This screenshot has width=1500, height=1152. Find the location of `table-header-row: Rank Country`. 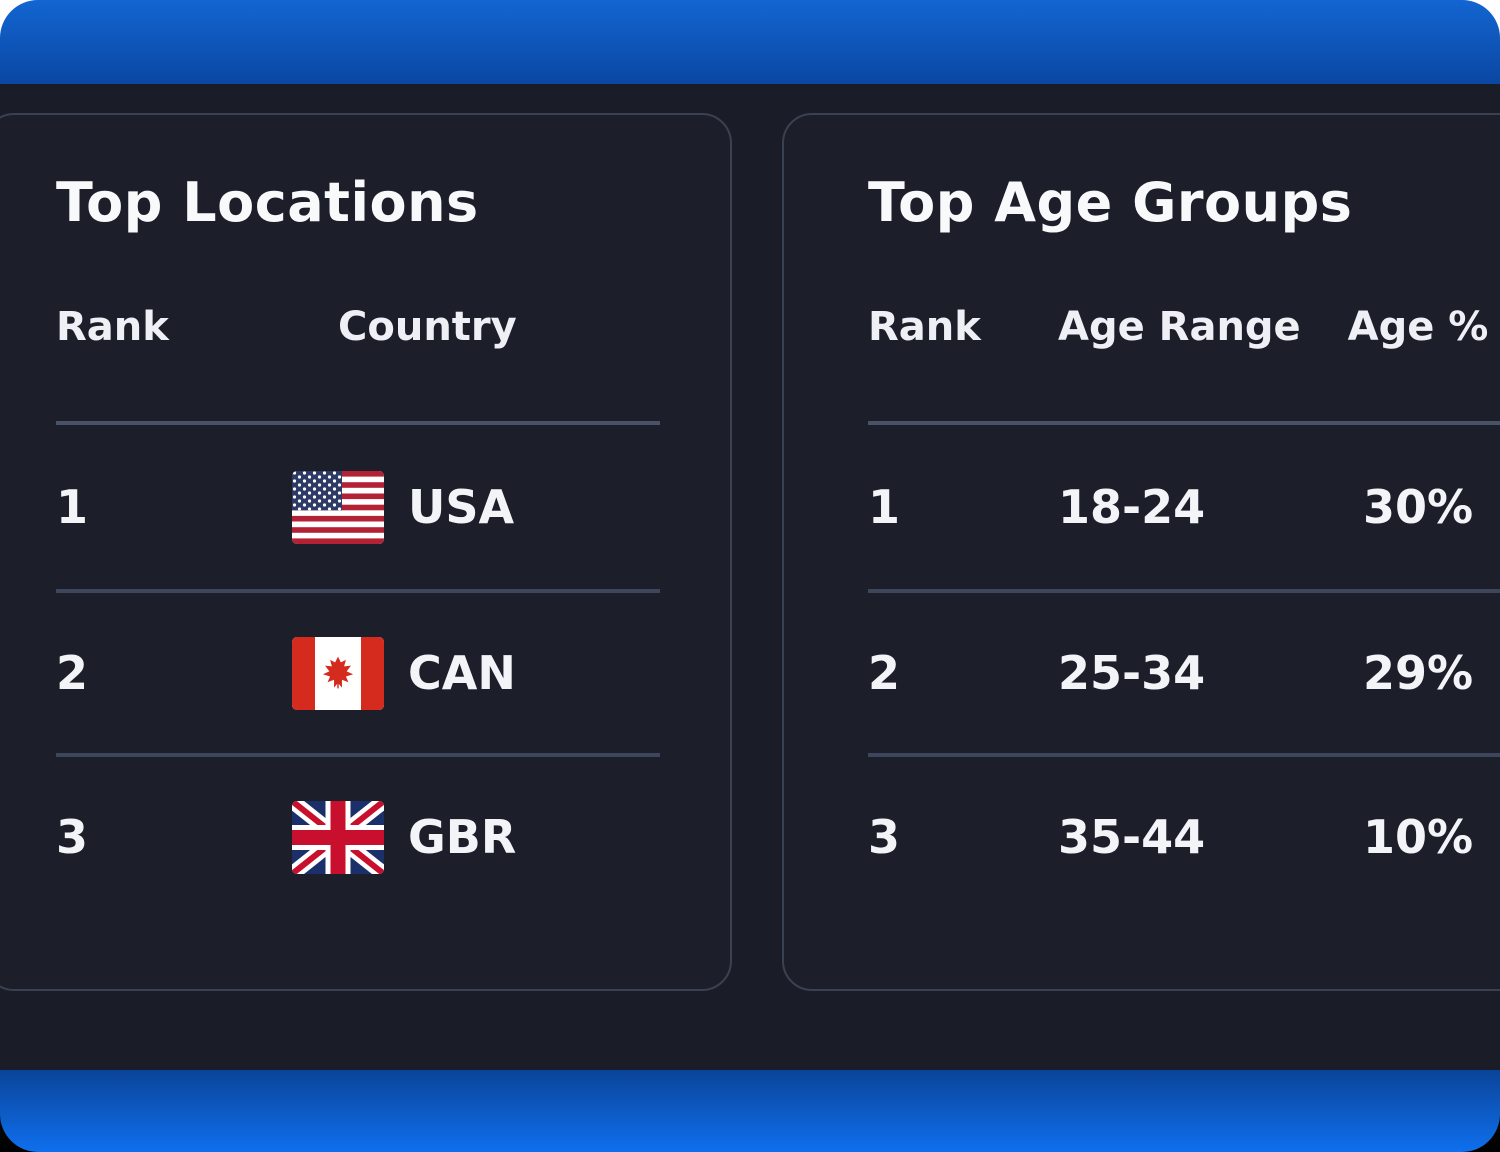

table-header-row: Rank Country is located at coordinates (358, 329).